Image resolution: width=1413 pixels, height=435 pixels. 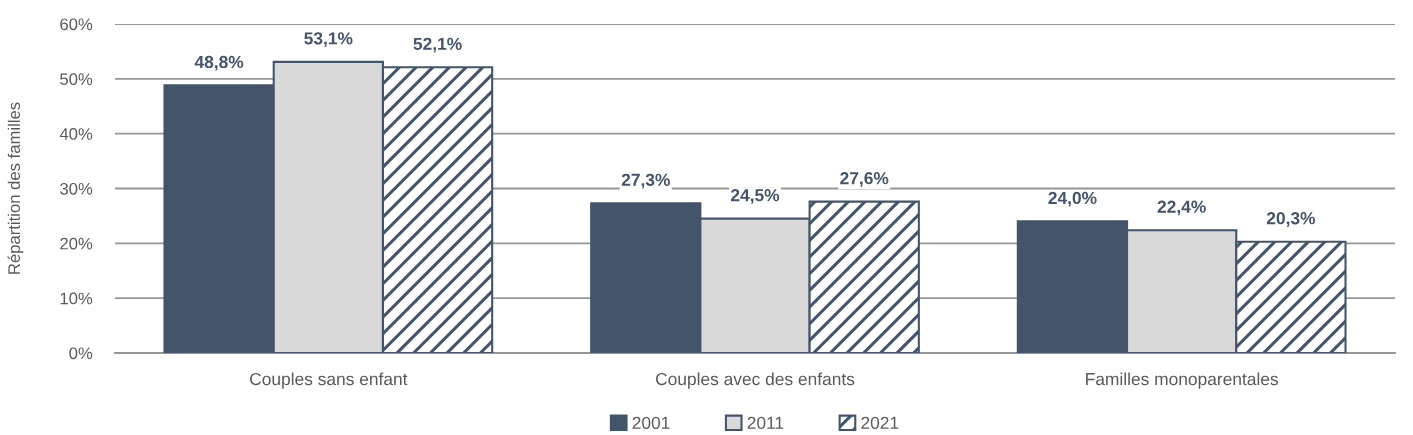 I want to click on y-tick-label: 60%, so click(x=76, y=24).